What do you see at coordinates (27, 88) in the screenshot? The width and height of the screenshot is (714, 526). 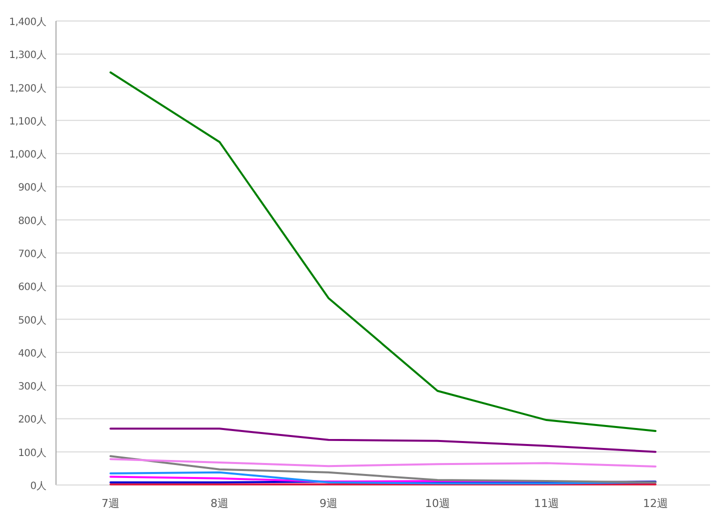 I see `y-tick-label: 1,200人` at bounding box center [27, 88].